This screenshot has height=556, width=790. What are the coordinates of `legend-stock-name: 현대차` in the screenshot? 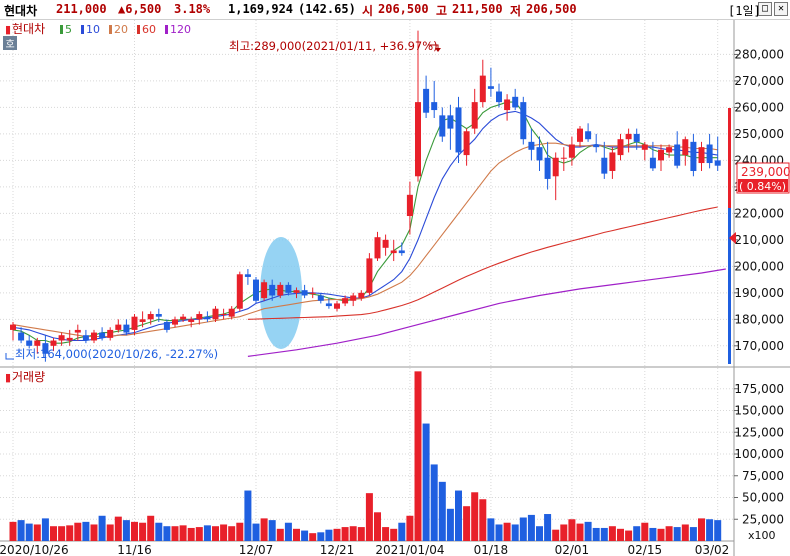 It's located at (28, 29).